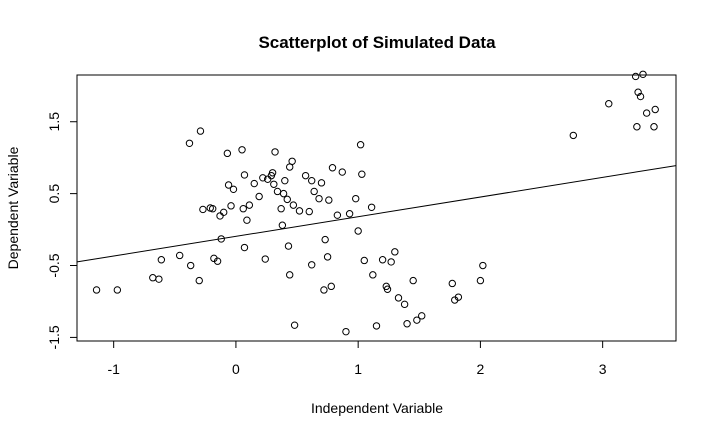  I want to click on x-tick-label: 0, so click(236, 369).